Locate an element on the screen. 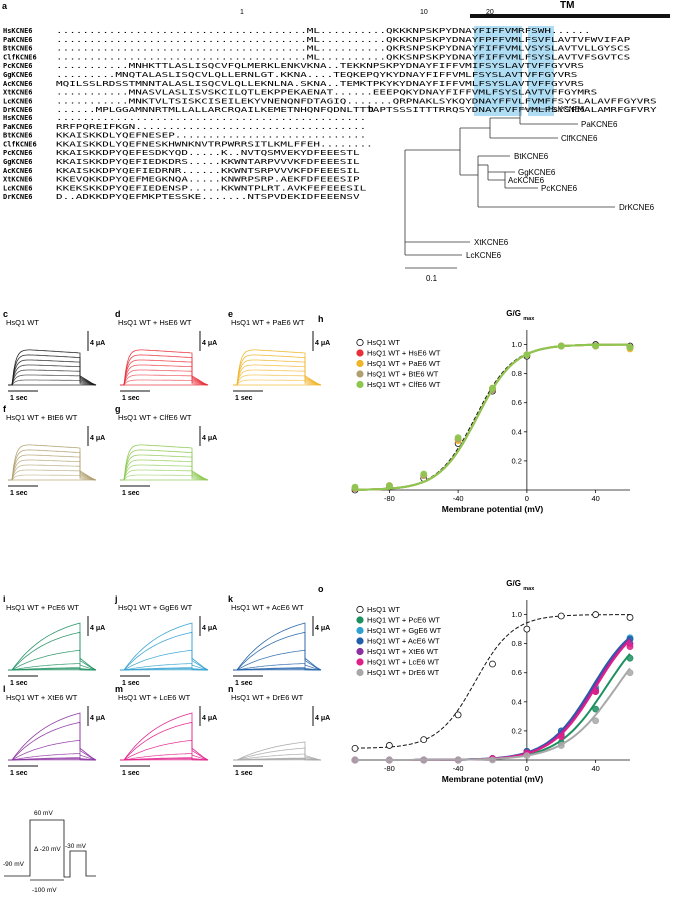 The width and height of the screenshot is (685, 917). legend-label: HsQ1 WT + DrE6 WT is located at coordinates (403, 672).